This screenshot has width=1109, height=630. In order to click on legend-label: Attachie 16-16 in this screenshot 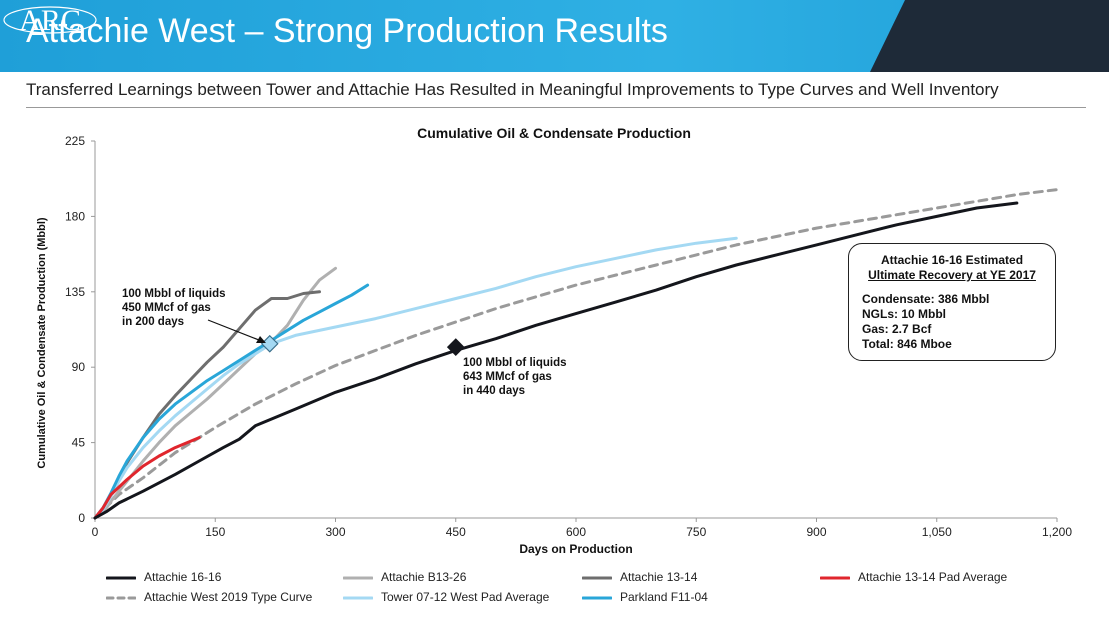, I will do `click(183, 577)`.